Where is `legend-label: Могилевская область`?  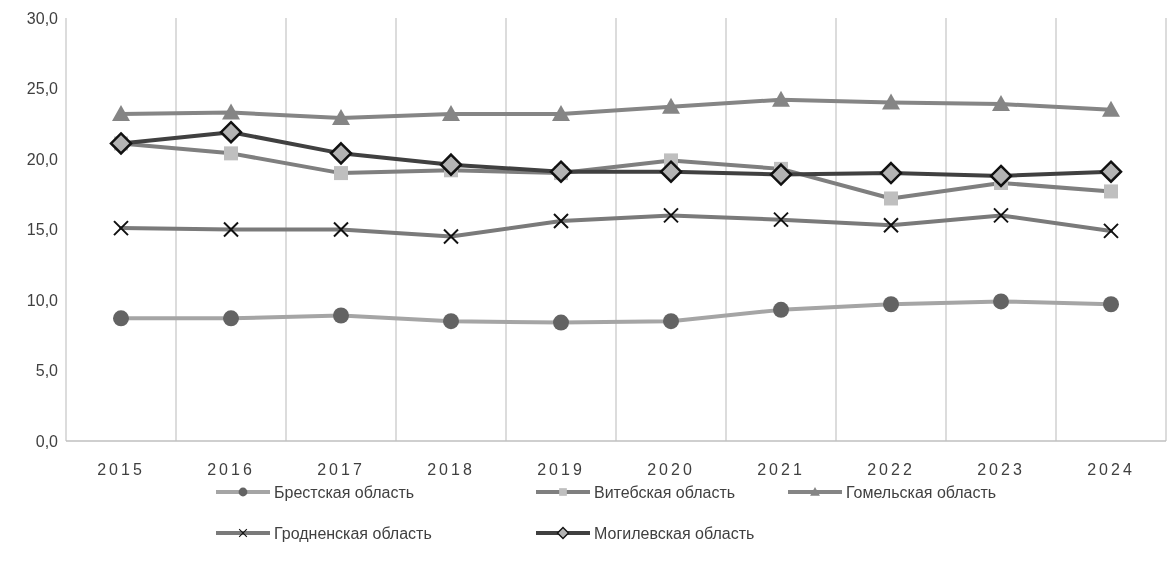 legend-label: Могилевская область is located at coordinates (674, 533).